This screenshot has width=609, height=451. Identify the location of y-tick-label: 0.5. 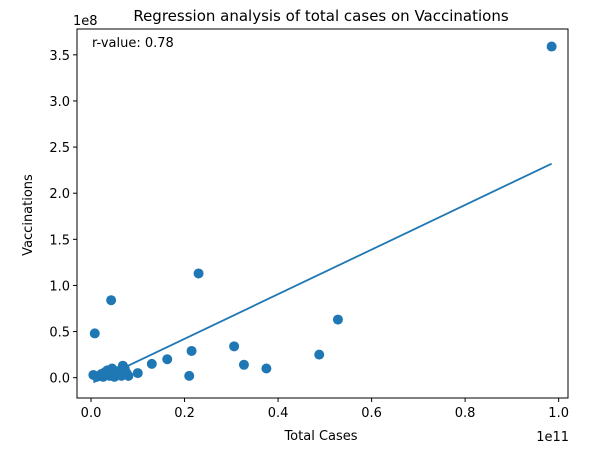
(59, 333).